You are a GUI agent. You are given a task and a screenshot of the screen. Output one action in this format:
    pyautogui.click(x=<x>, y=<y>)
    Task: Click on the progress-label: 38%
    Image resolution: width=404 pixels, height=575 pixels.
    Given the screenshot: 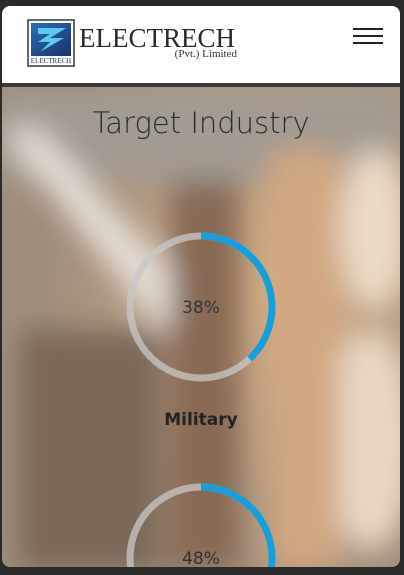 What is the action you would take?
    pyautogui.click(x=201, y=308)
    